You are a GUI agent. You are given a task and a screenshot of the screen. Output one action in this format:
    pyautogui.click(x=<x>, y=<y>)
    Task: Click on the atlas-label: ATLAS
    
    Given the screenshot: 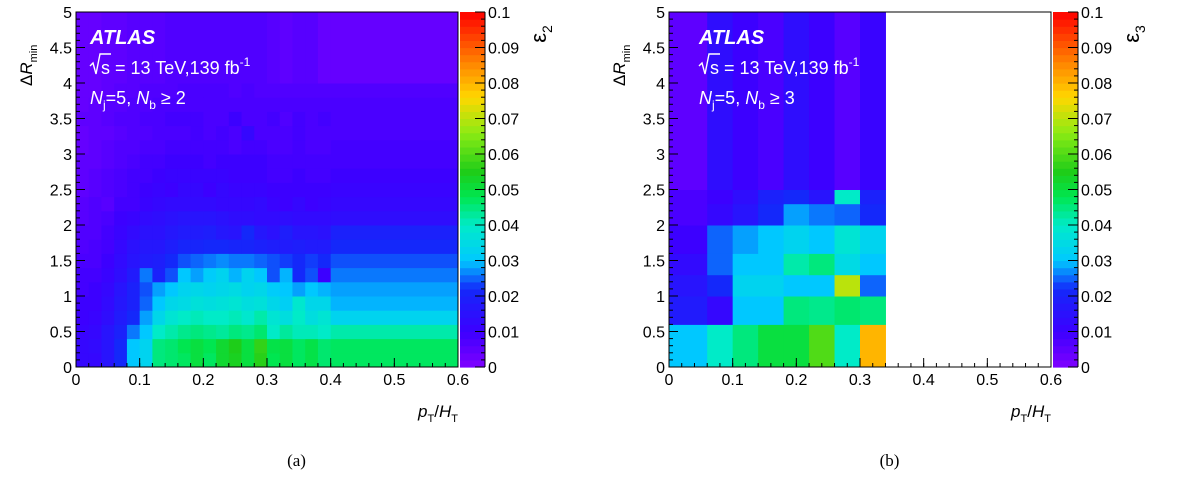 What is the action you would take?
    pyautogui.click(x=122, y=38)
    